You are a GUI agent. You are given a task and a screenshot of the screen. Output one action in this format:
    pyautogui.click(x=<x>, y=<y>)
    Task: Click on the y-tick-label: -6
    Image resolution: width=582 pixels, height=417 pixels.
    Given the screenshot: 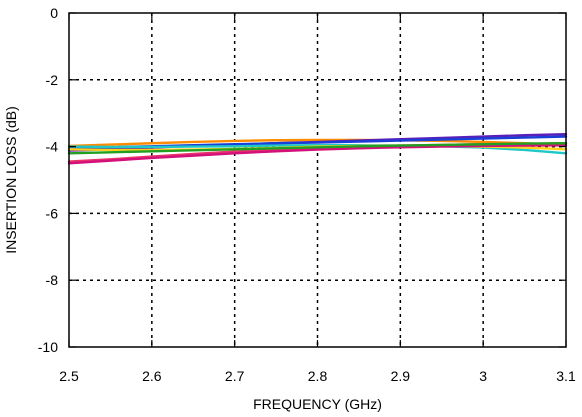 What is the action you would take?
    pyautogui.click(x=52, y=213)
    